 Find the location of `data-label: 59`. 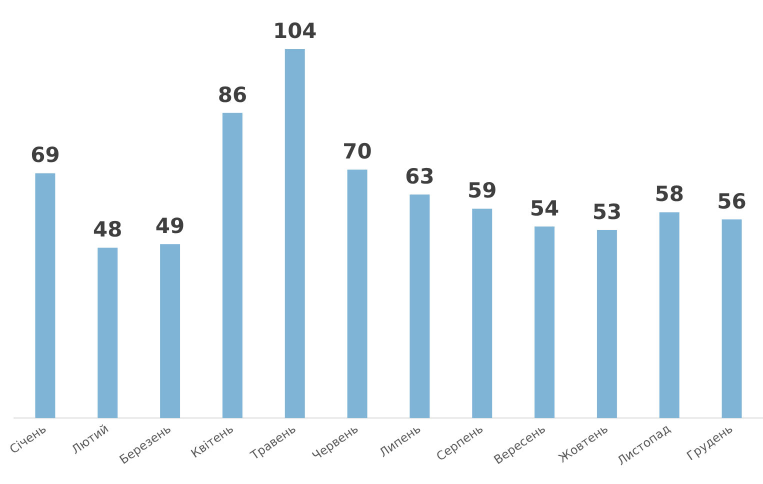

data-label: 59 is located at coordinates (482, 190).